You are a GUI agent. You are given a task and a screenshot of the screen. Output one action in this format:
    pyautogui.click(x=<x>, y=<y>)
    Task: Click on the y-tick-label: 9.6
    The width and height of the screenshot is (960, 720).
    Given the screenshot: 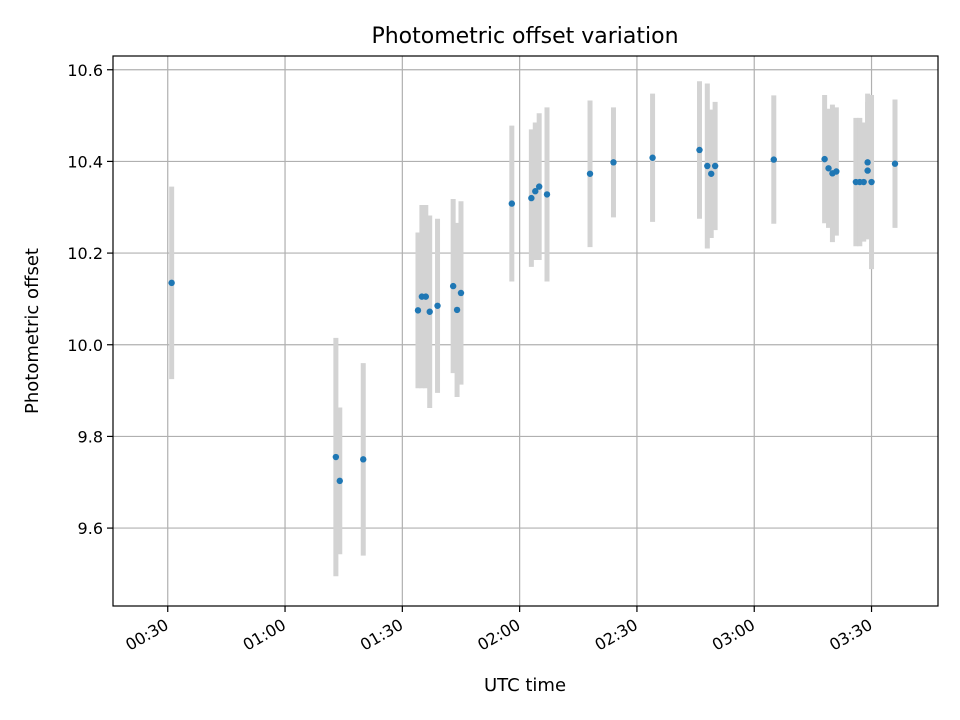 What is the action you would take?
    pyautogui.click(x=90, y=528)
    